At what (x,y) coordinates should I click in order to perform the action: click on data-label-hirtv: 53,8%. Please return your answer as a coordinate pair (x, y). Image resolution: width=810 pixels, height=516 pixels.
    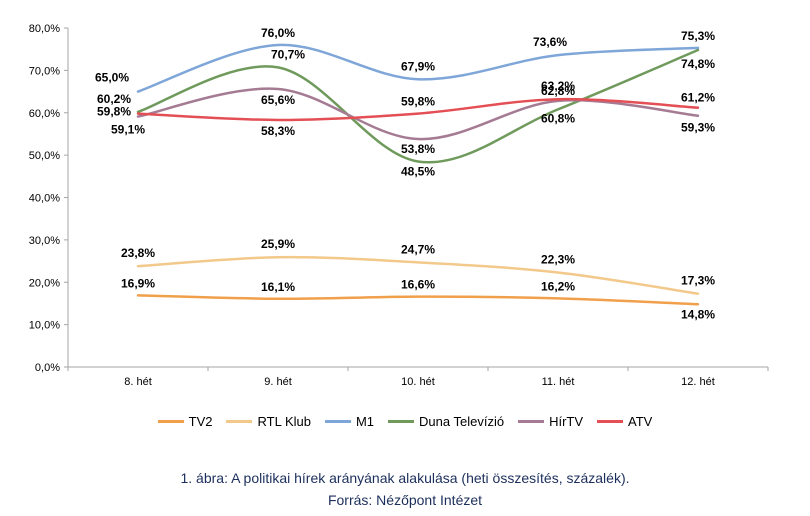
    Looking at the image, I should click on (418, 149).